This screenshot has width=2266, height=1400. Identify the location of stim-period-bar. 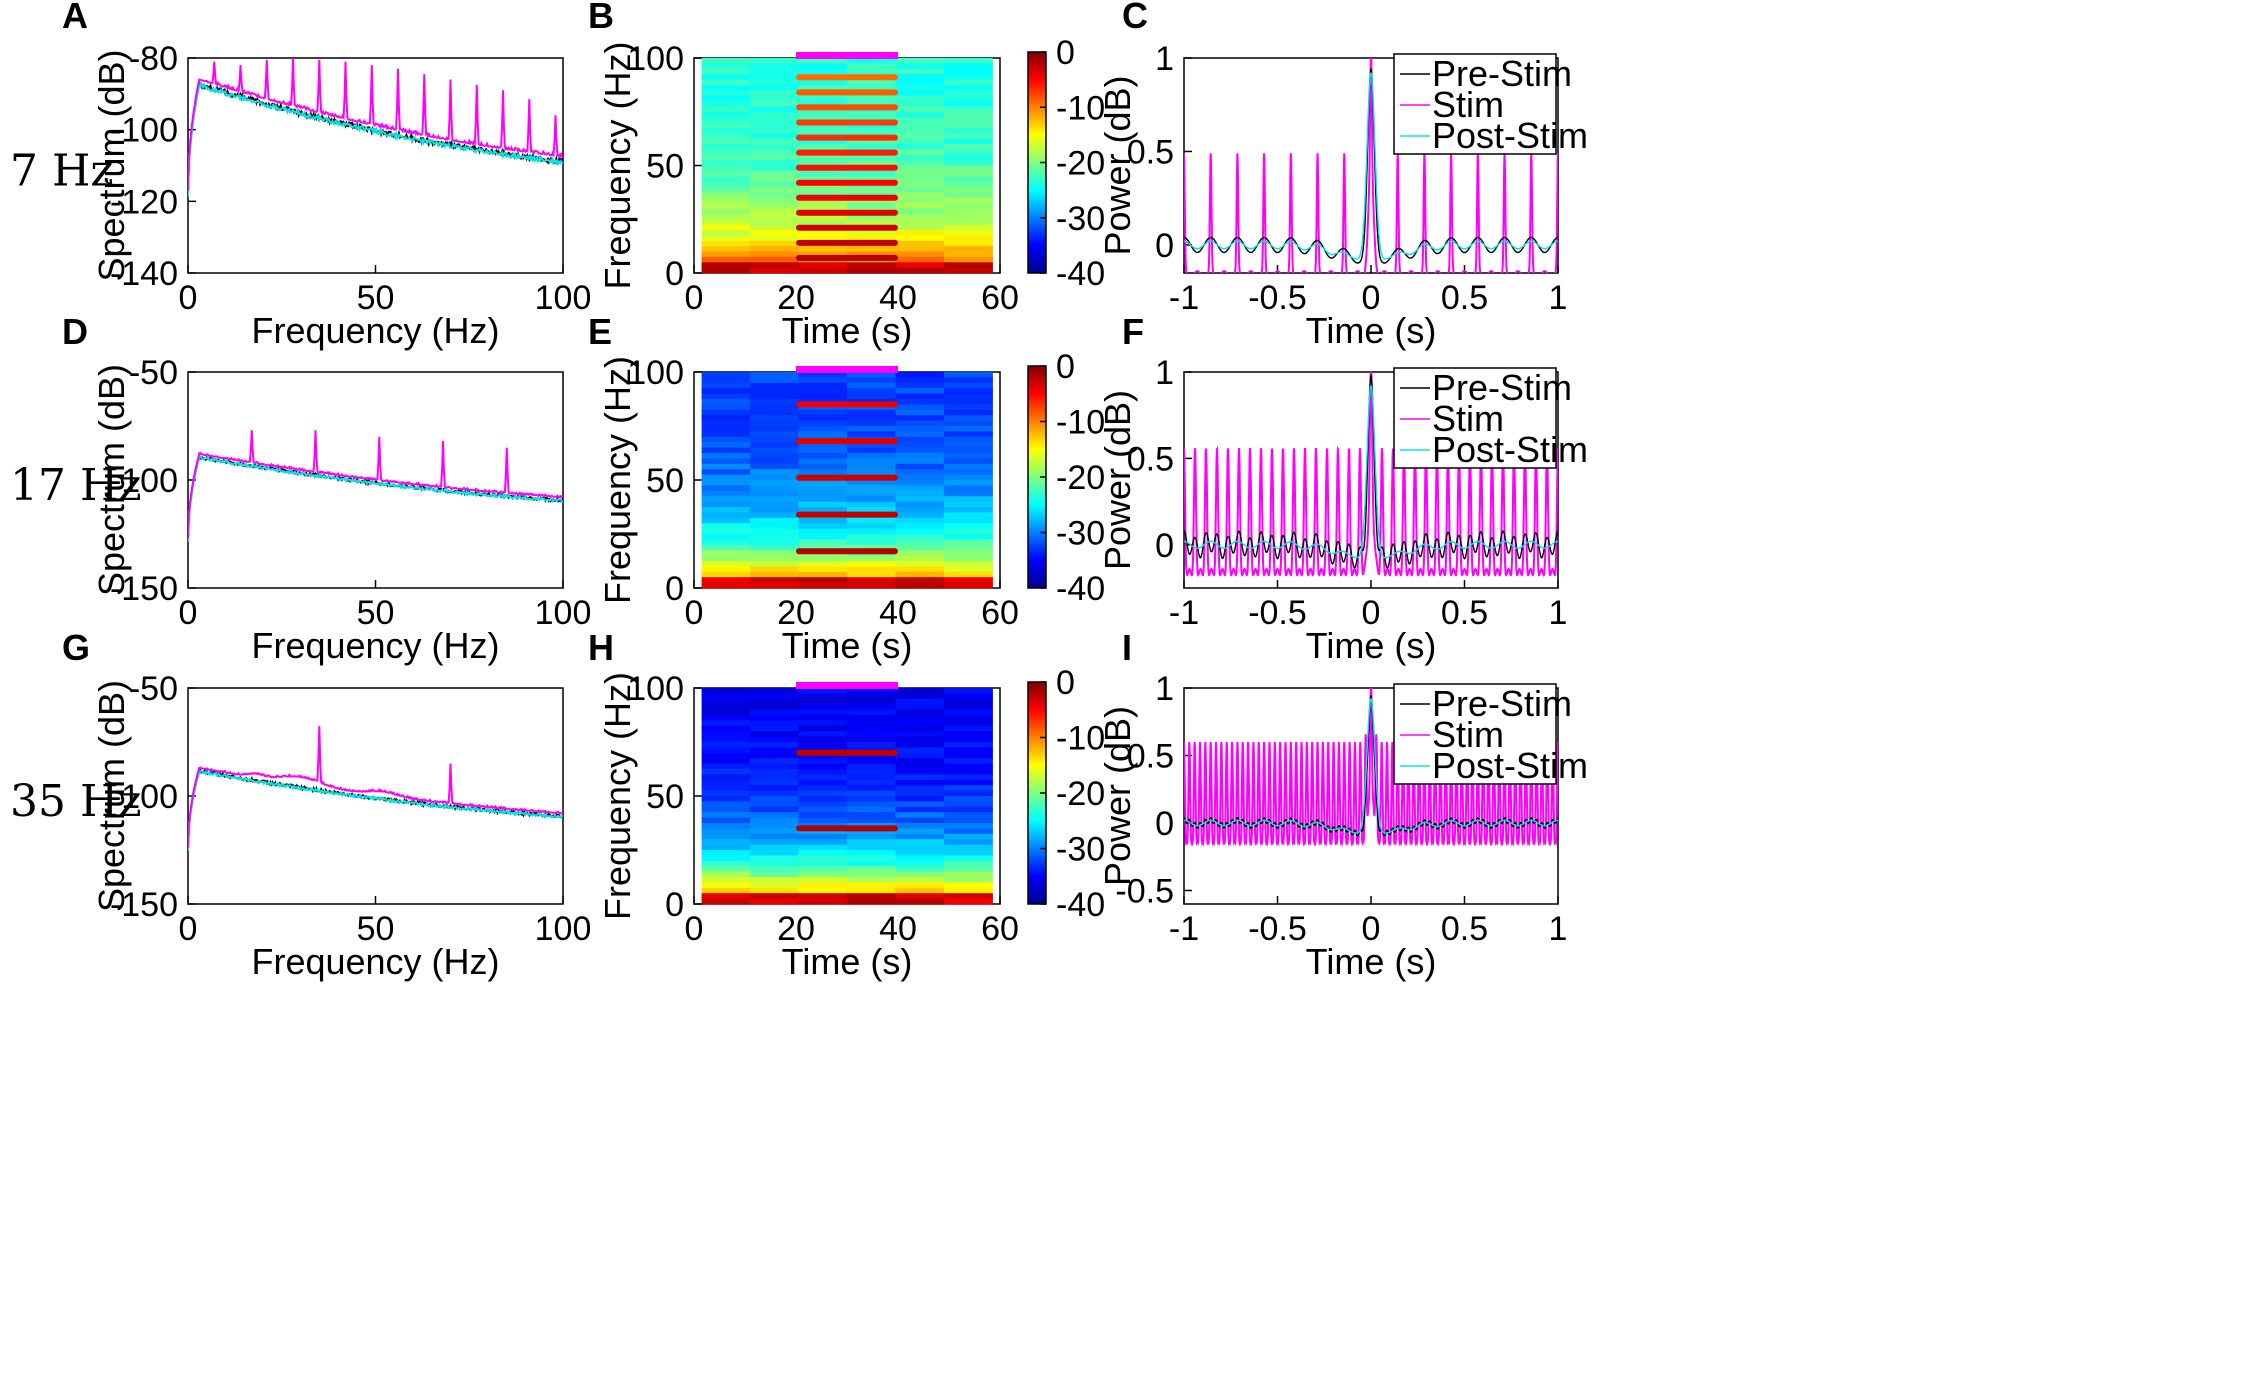
(847, 55).